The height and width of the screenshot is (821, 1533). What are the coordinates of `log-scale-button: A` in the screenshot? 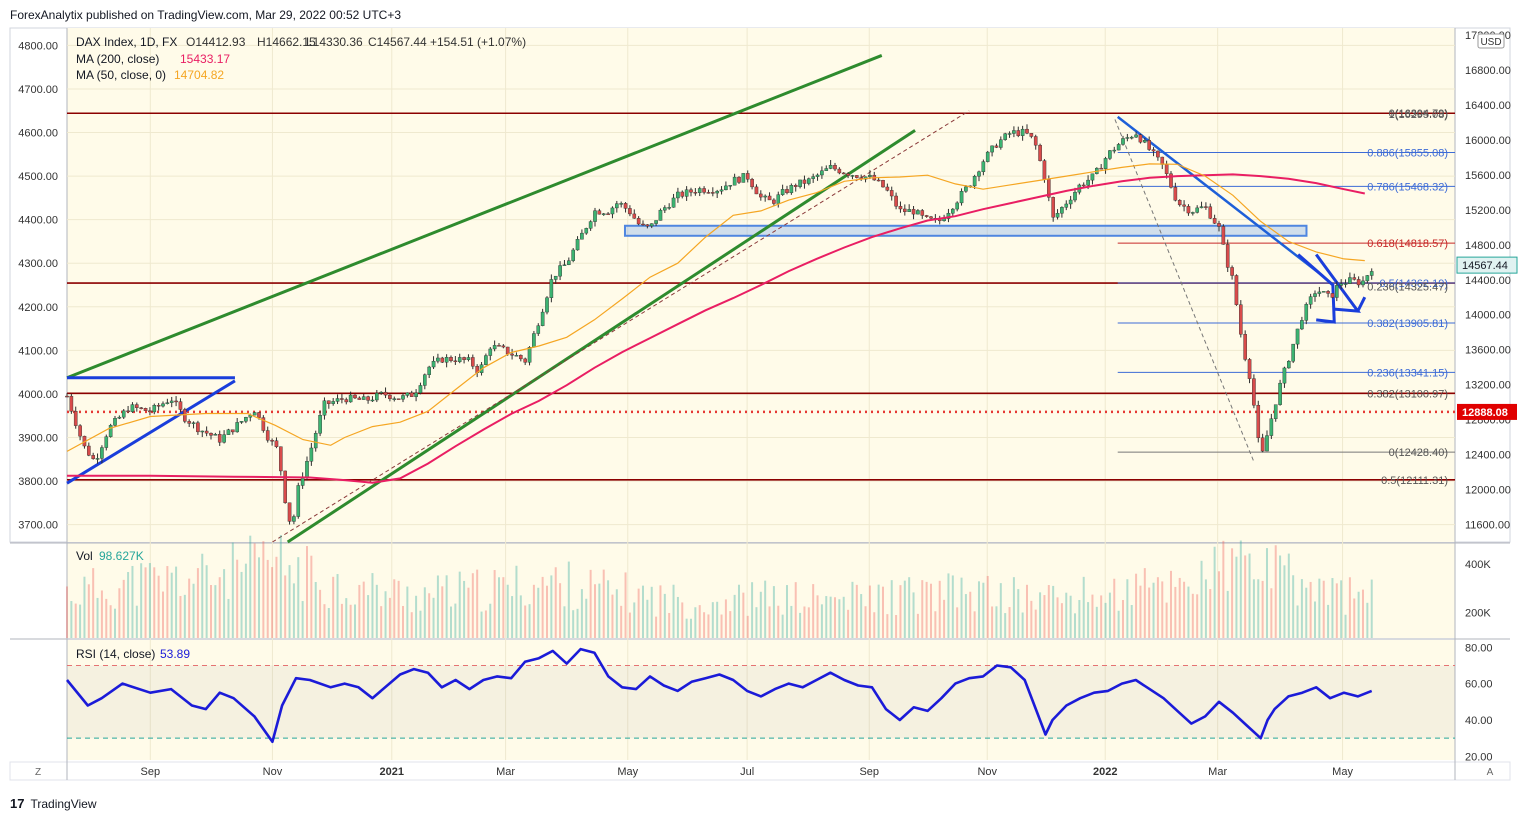 It's located at (1490, 772).